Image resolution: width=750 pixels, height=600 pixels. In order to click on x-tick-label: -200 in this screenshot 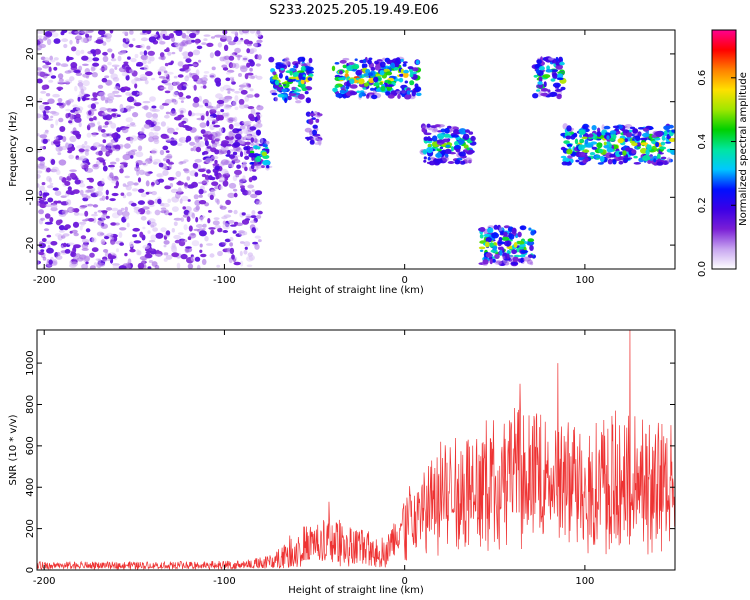, I will do `click(44, 280)`.